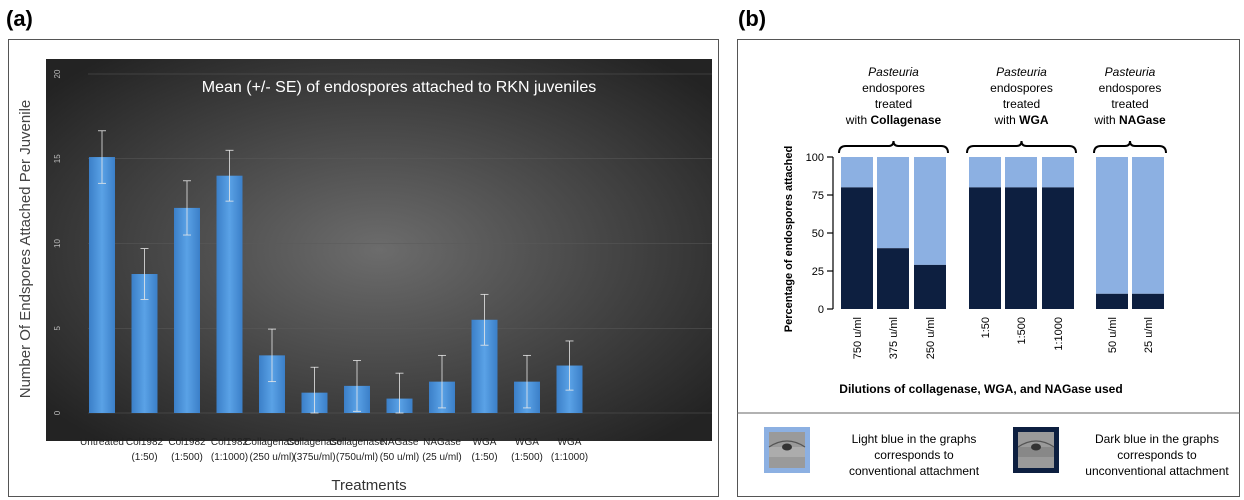 This screenshot has width=1244, height=500. Describe the element at coordinates (894, 338) in the screenshot. I see `x-tick-label: 375 u/ml` at that location.